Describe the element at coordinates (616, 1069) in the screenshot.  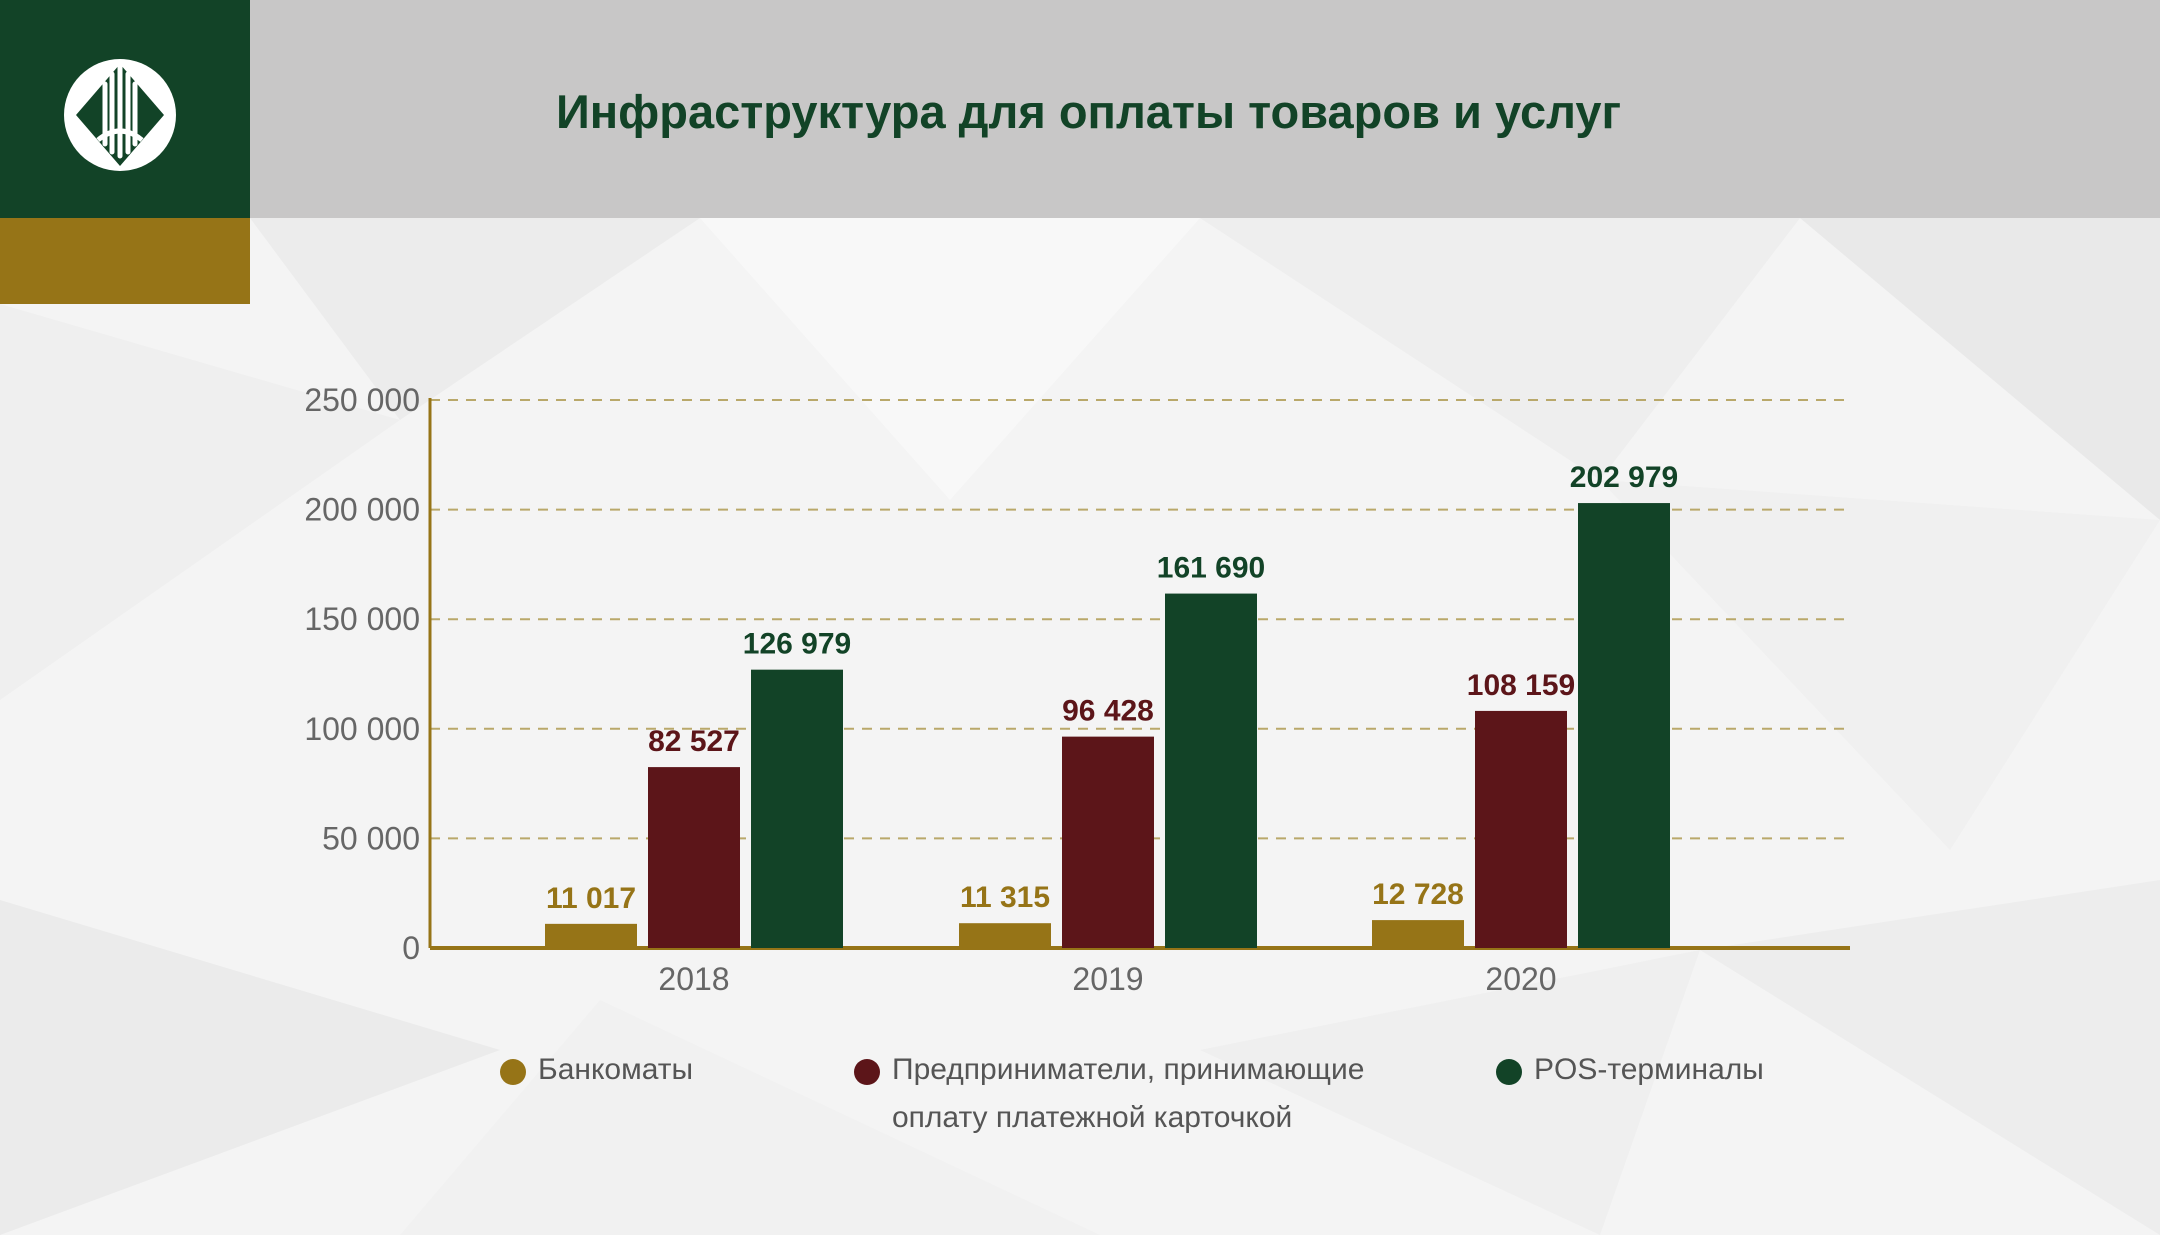
I see `legend-label-atm: Банкоматы` at that location.